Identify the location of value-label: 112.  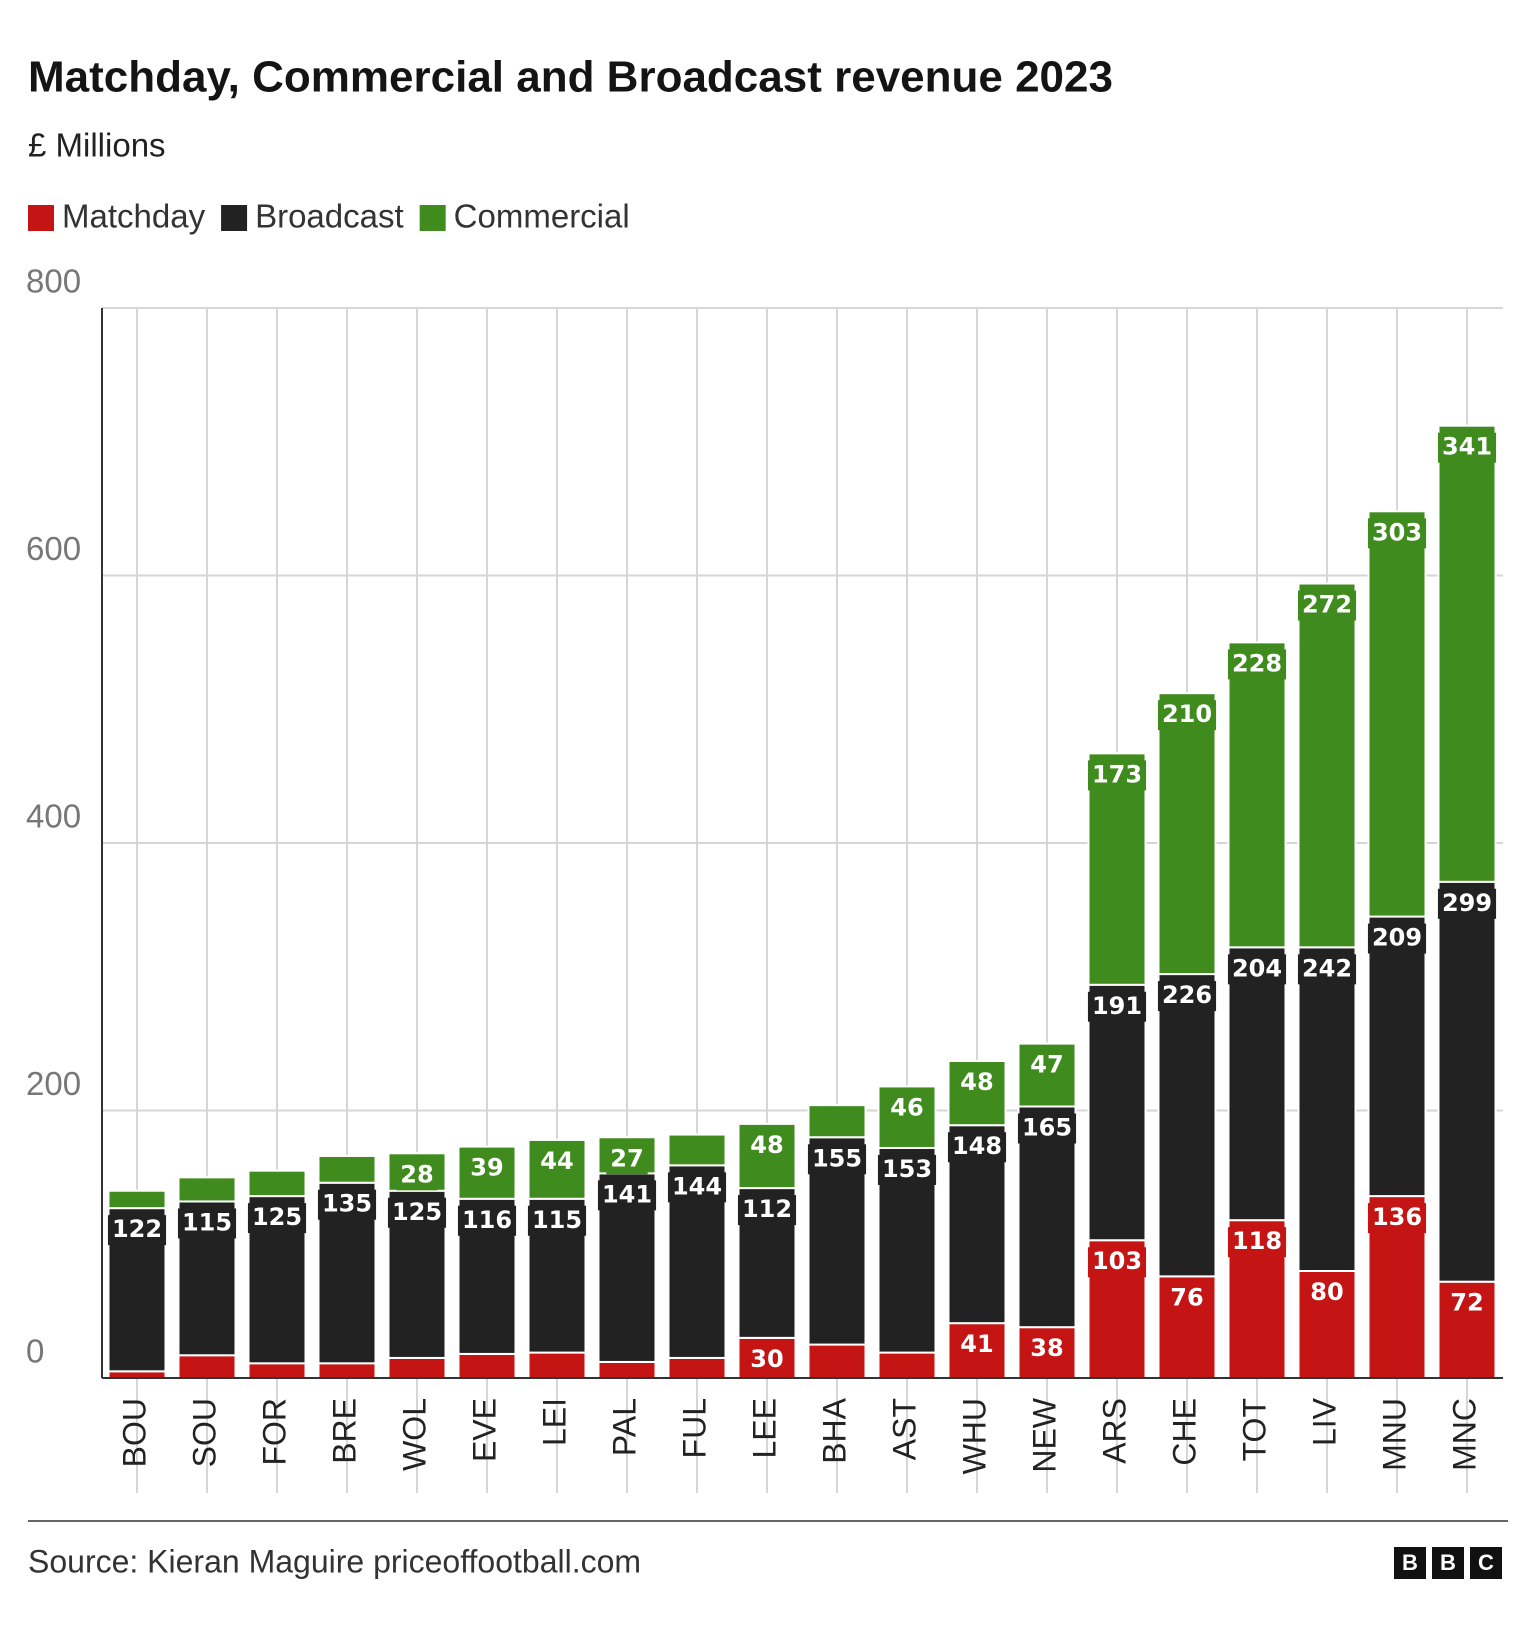
(767, 1209).